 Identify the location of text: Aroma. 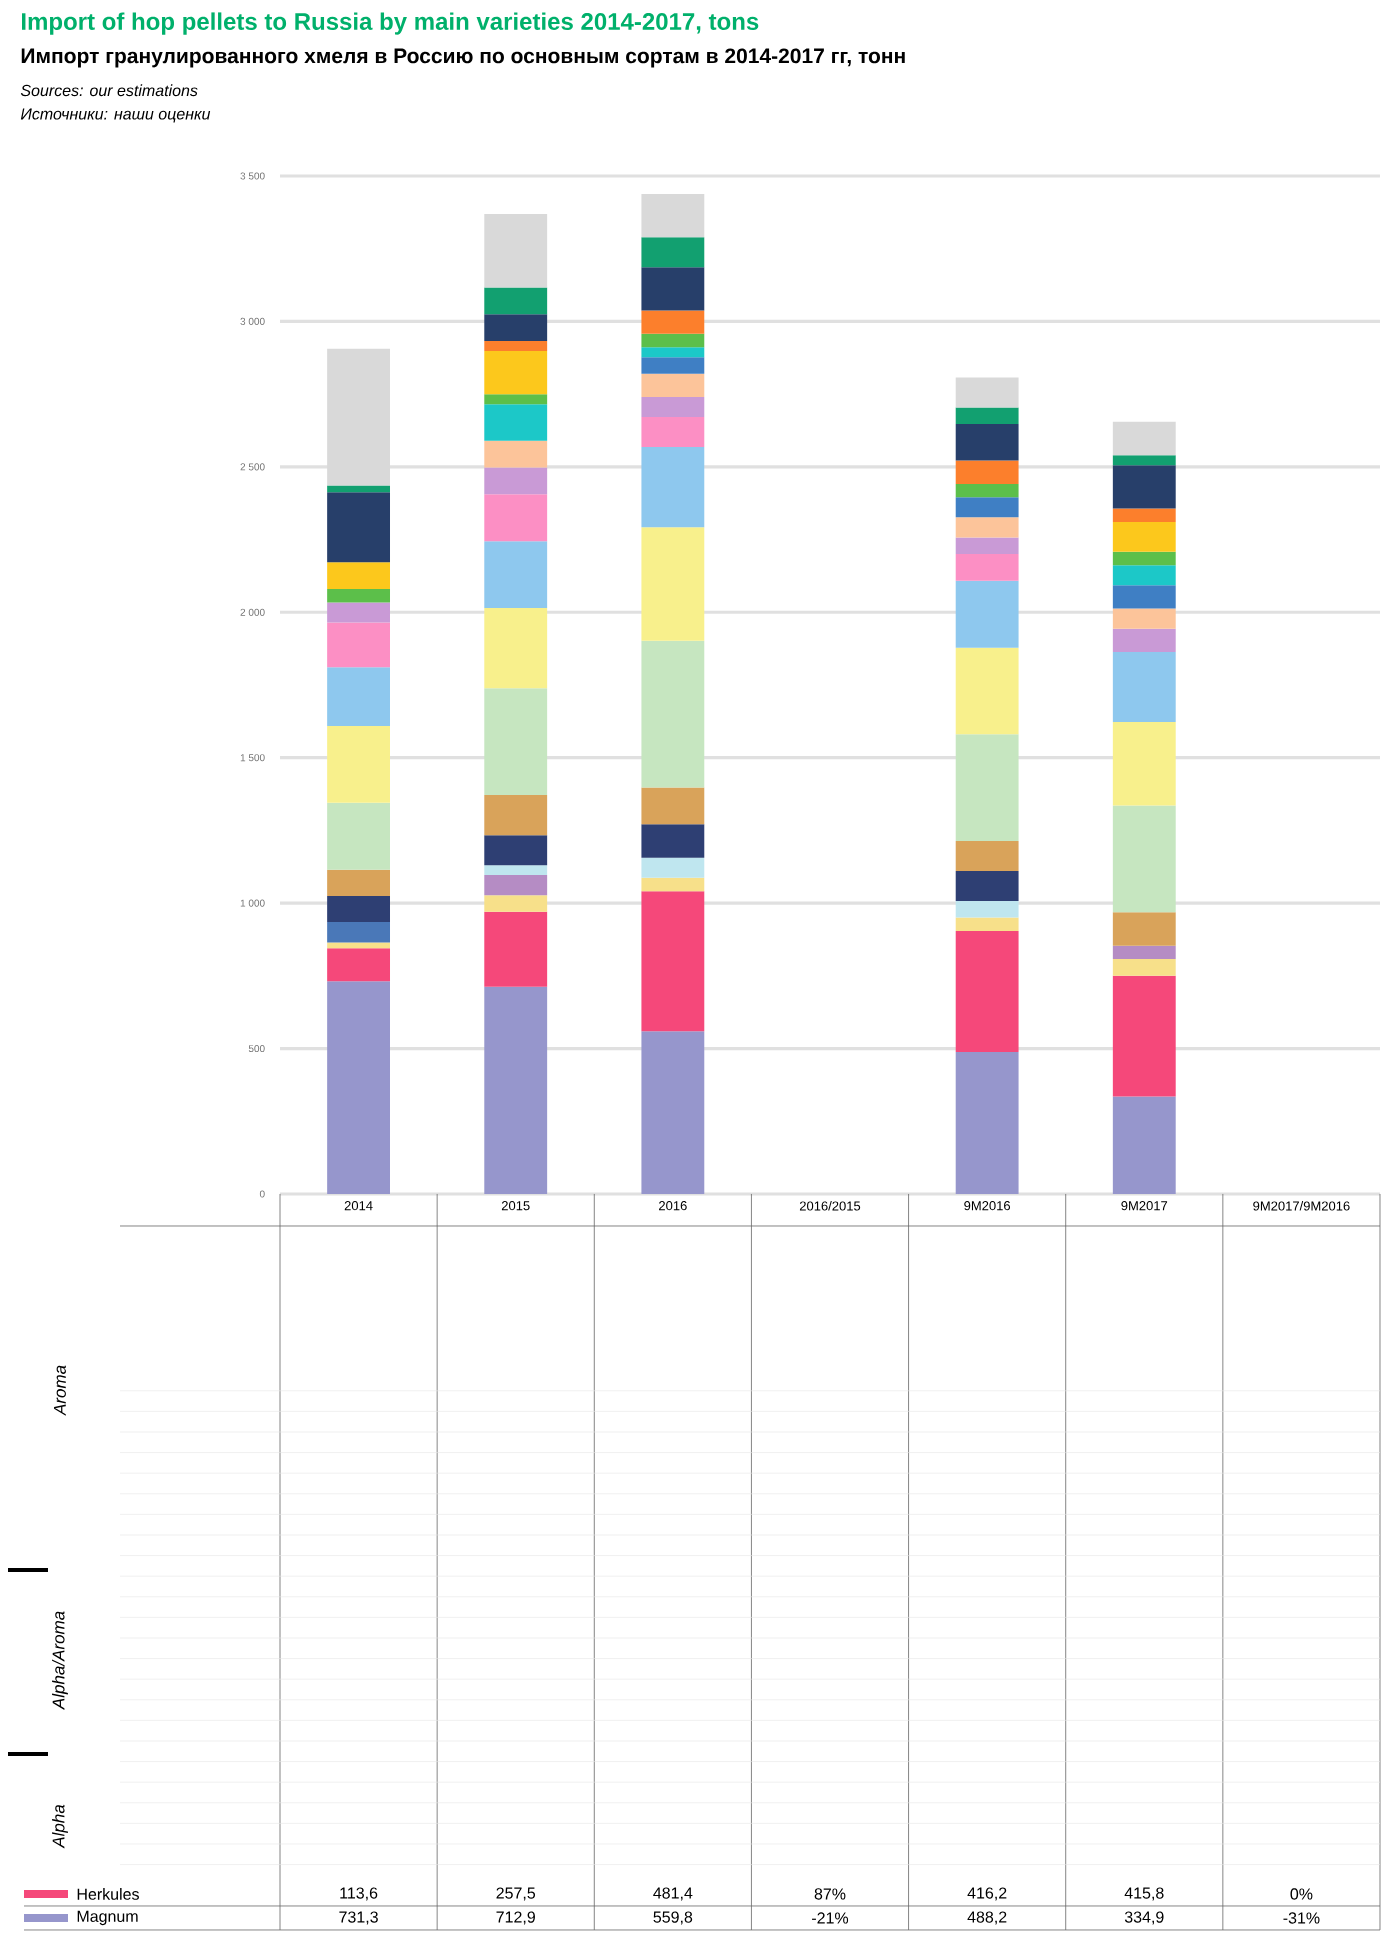
(60, 1390).